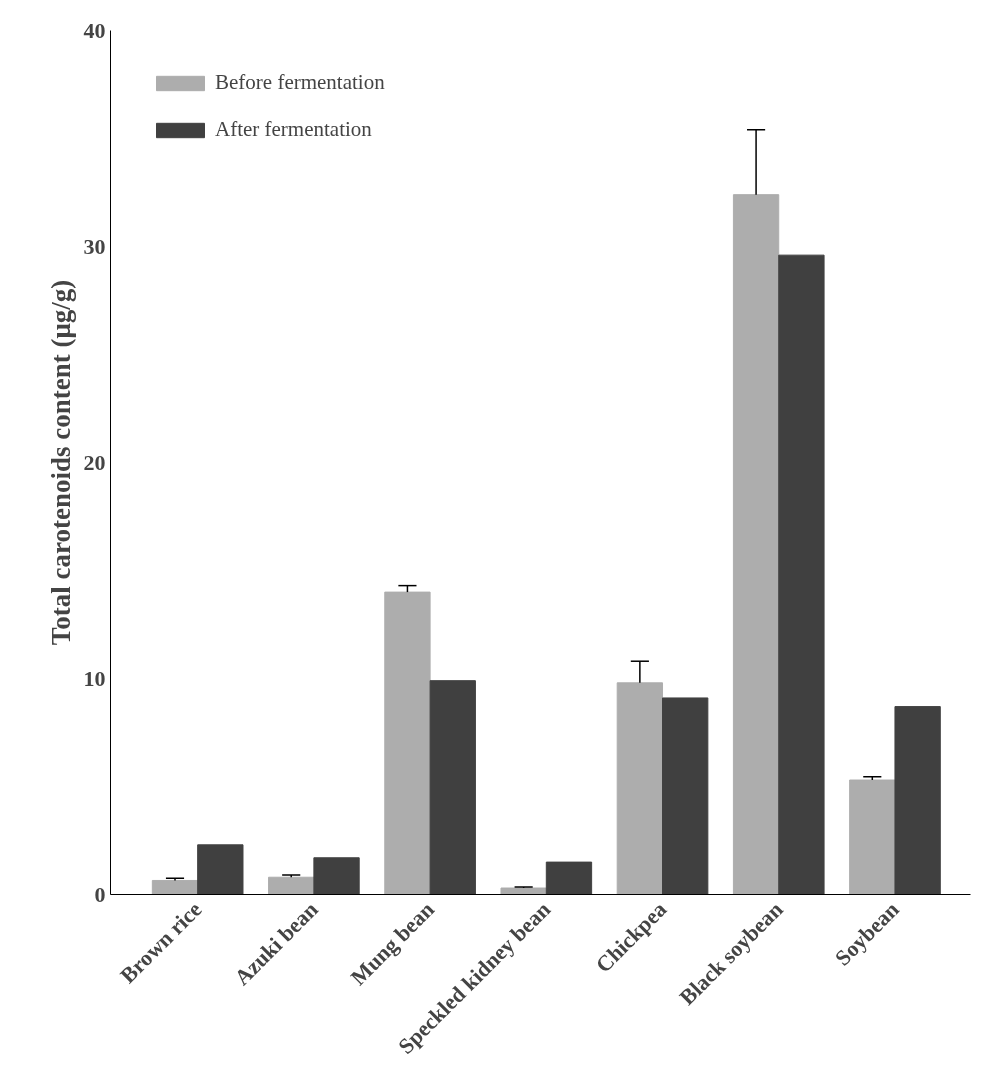 The image size is (997, 1080). I want to click on legend-label: After fermentation, so click(293, 129).